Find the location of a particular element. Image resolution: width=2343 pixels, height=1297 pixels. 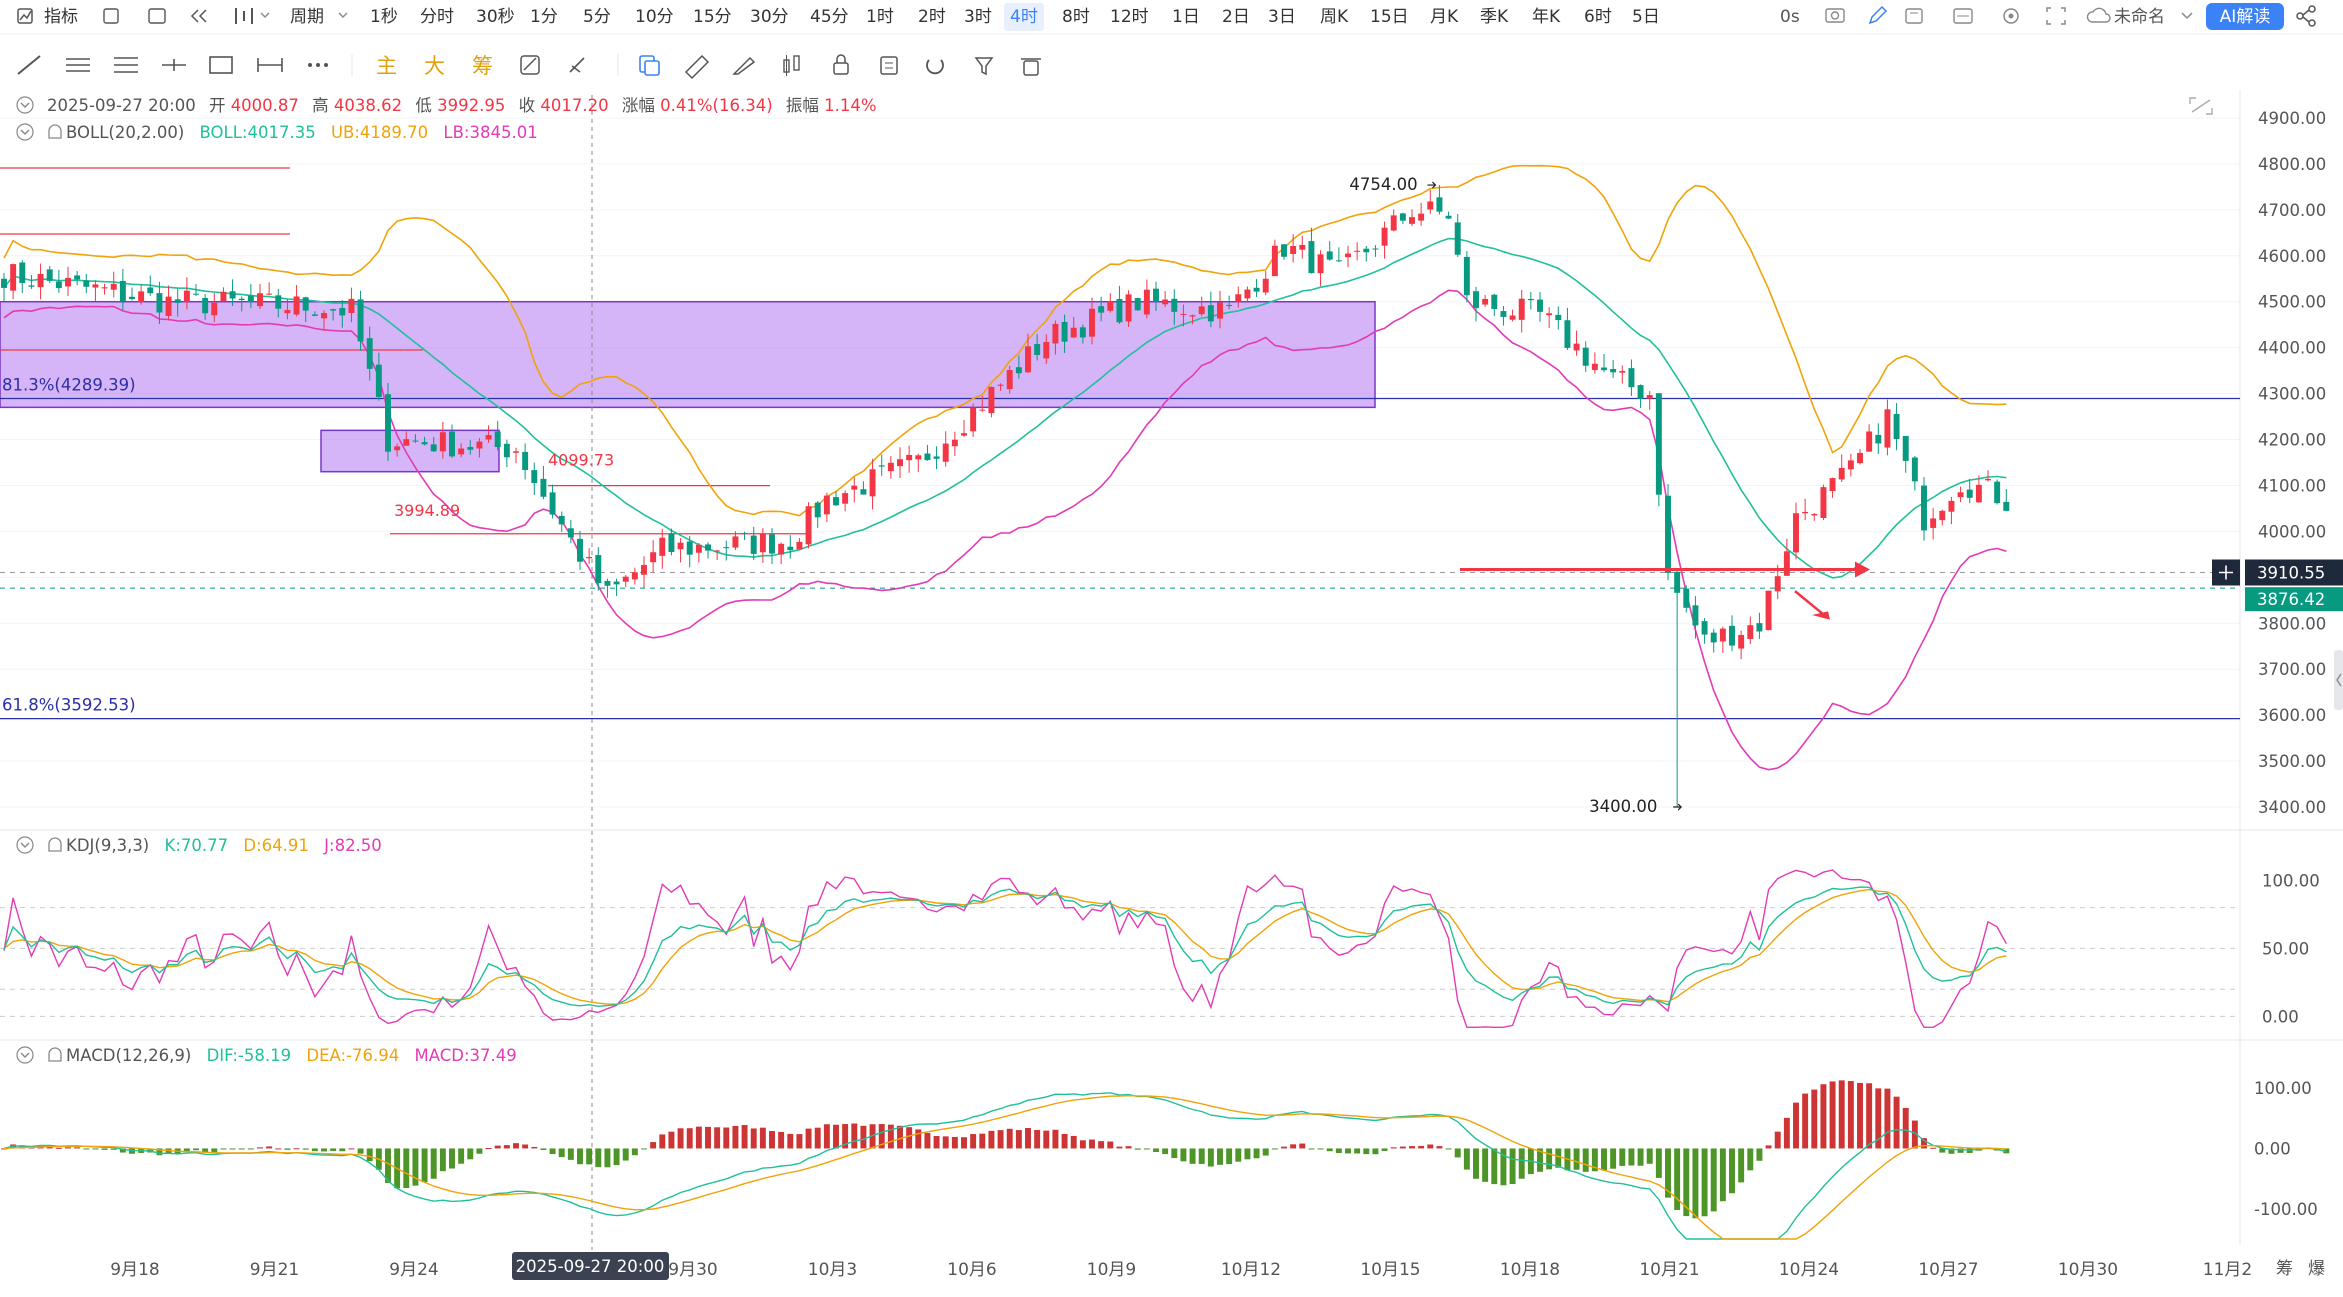

toolbar-period-2: 1秒 is located at coordinates (384, 17).